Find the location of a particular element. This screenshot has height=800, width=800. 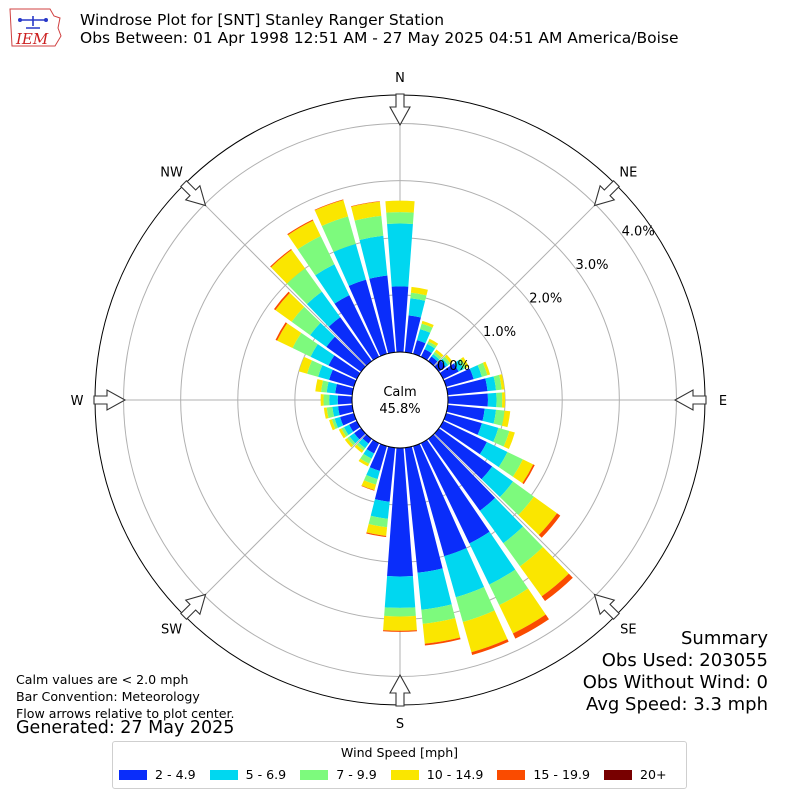

flow-arrow-sw is located at coordinates (193, 606).